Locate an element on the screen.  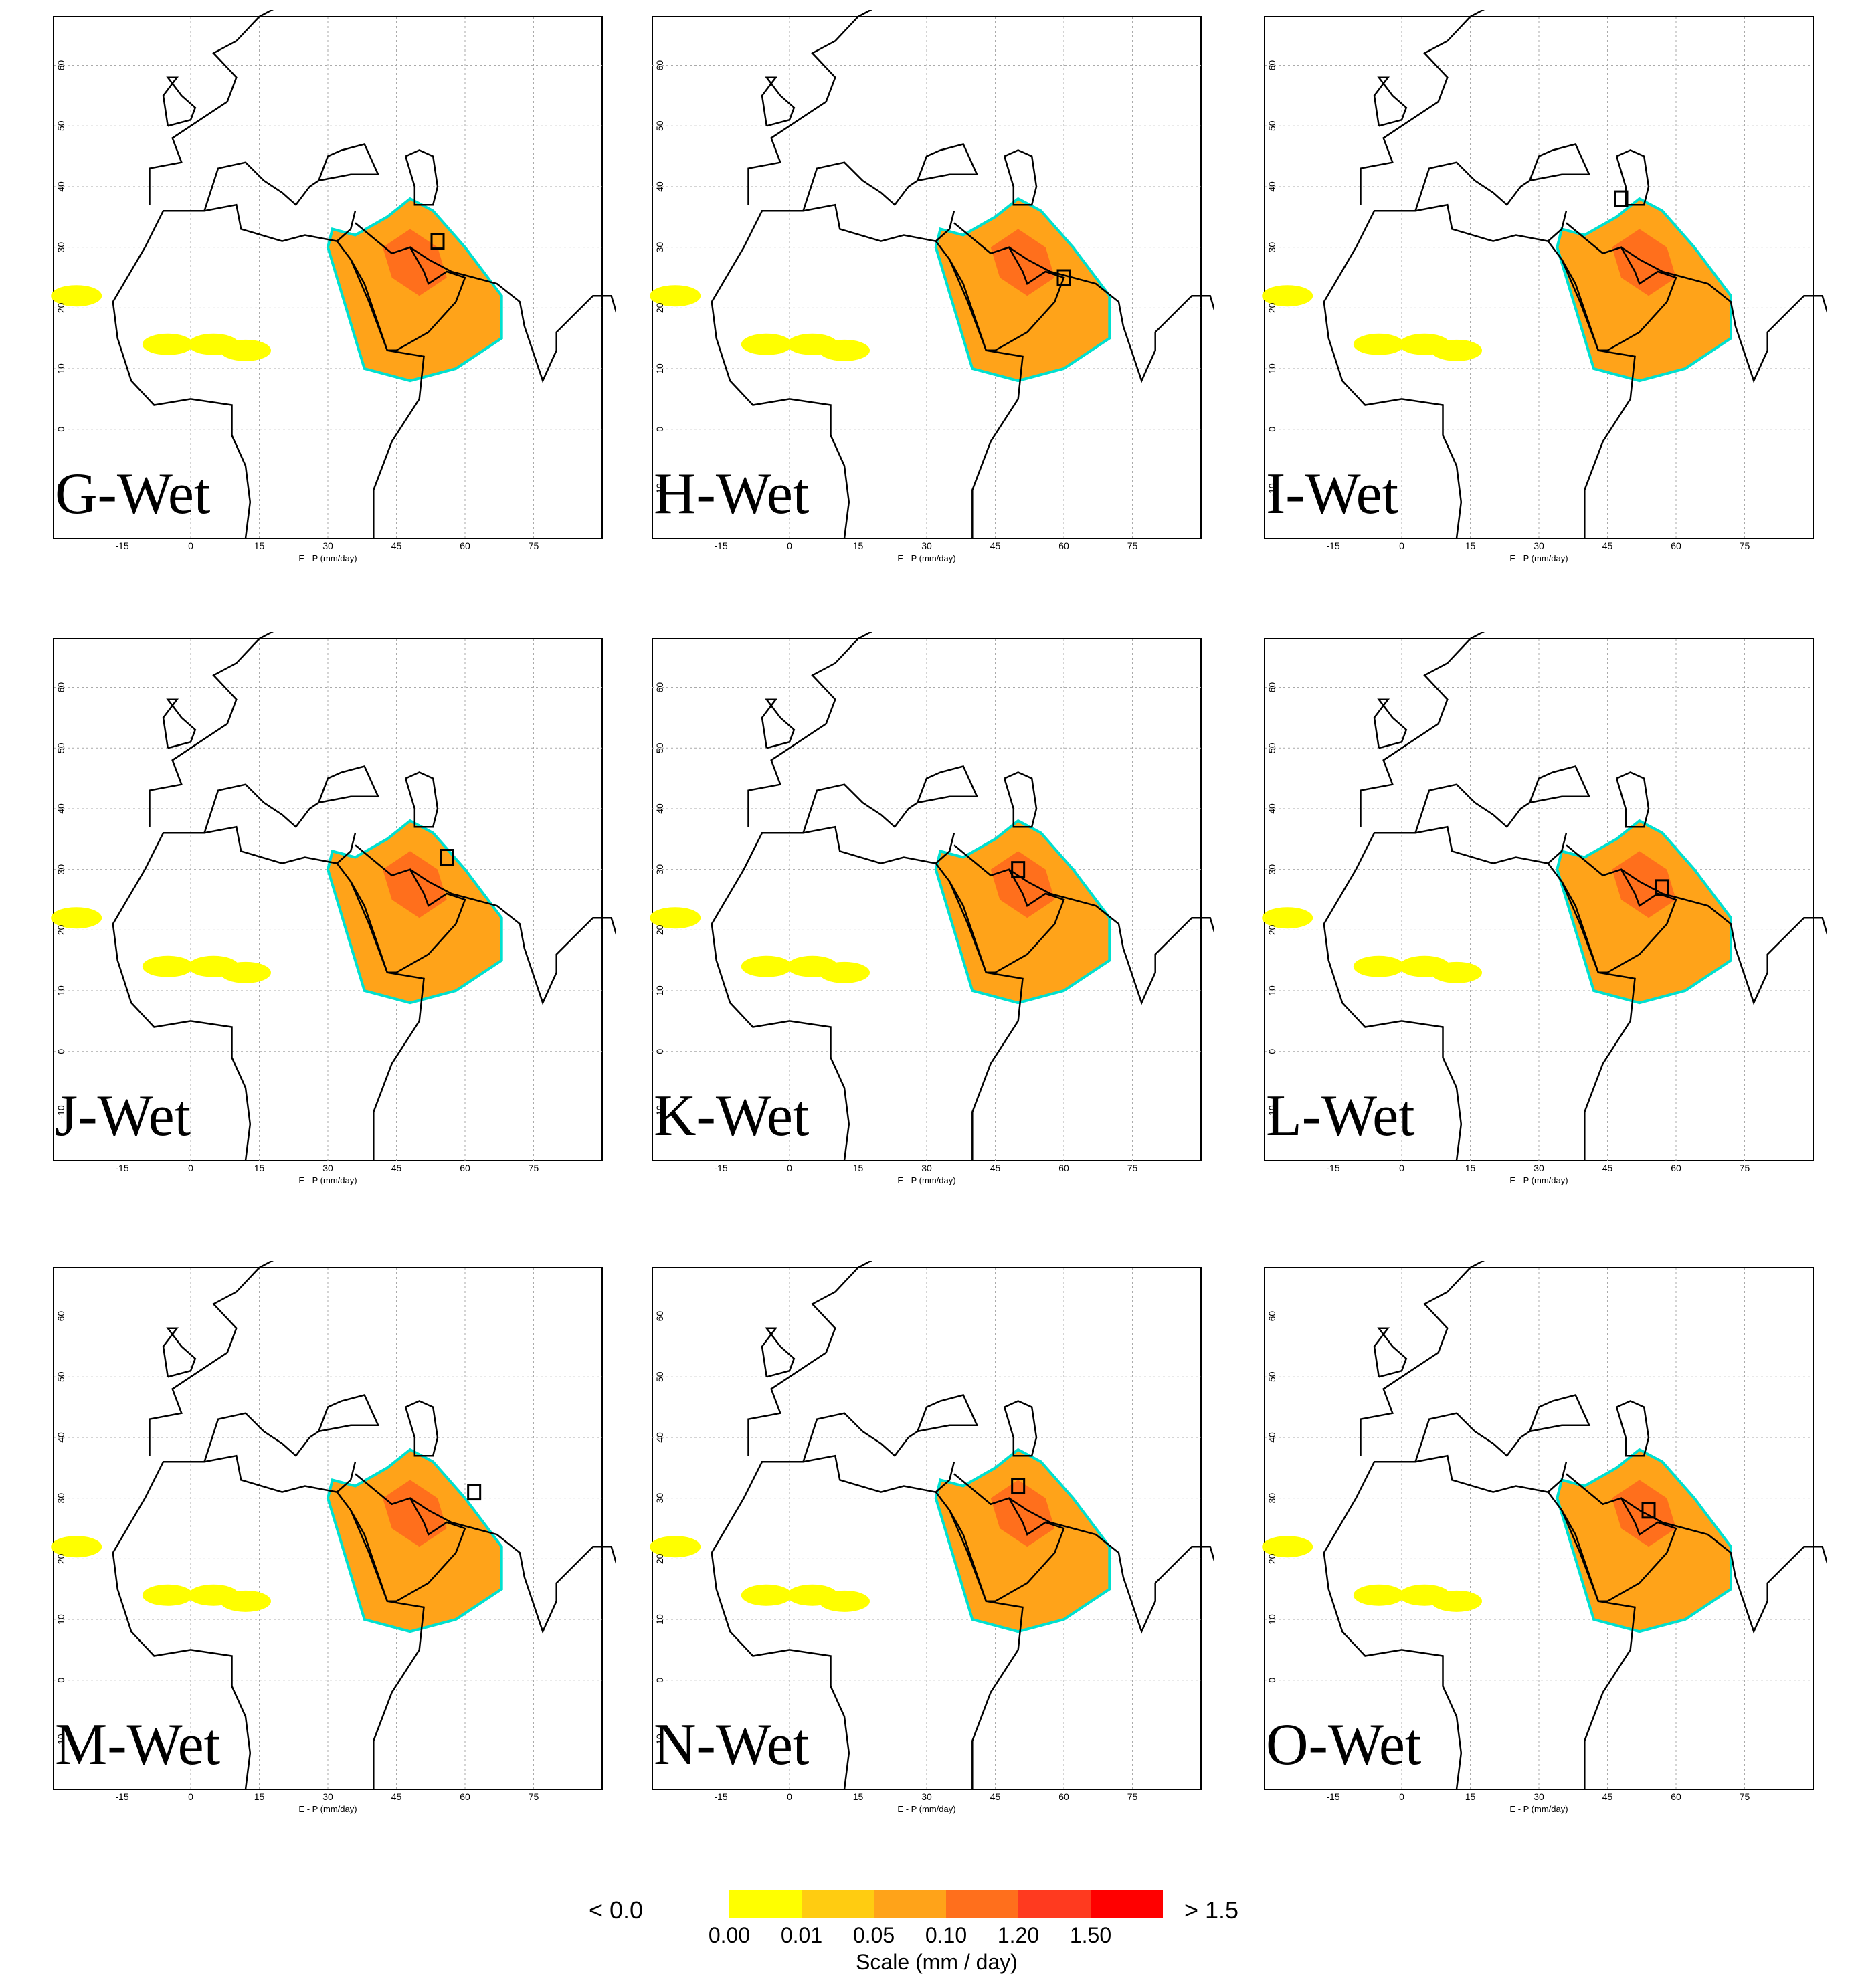
legend-tick-label: 1.20 is located at coordinates (1019, 1935).